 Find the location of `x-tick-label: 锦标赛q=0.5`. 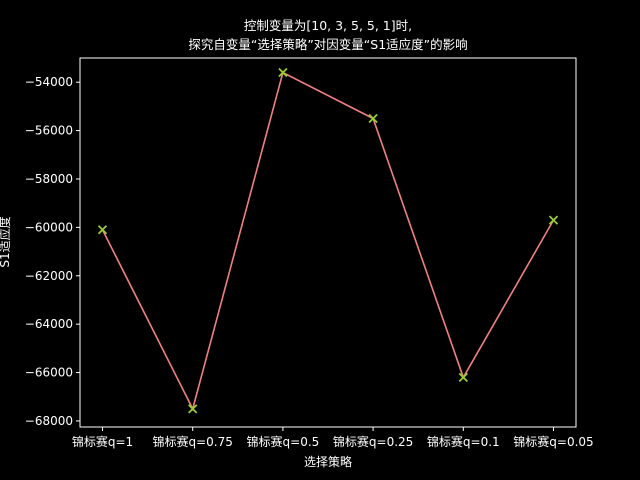

x-tick-label: 锦标赛q=0.5 is located at coordinates (283, 441).